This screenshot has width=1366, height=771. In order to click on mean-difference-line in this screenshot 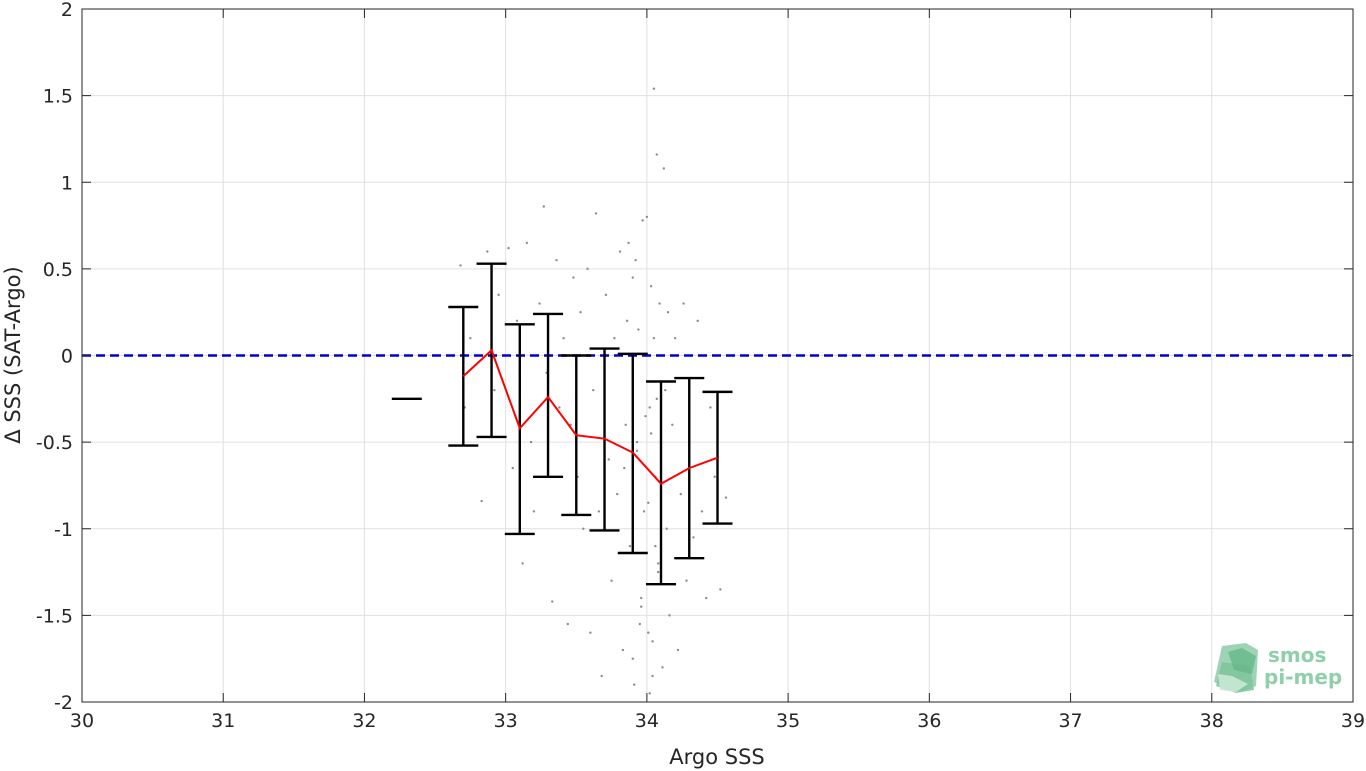, I will do `click(590, 416)`.